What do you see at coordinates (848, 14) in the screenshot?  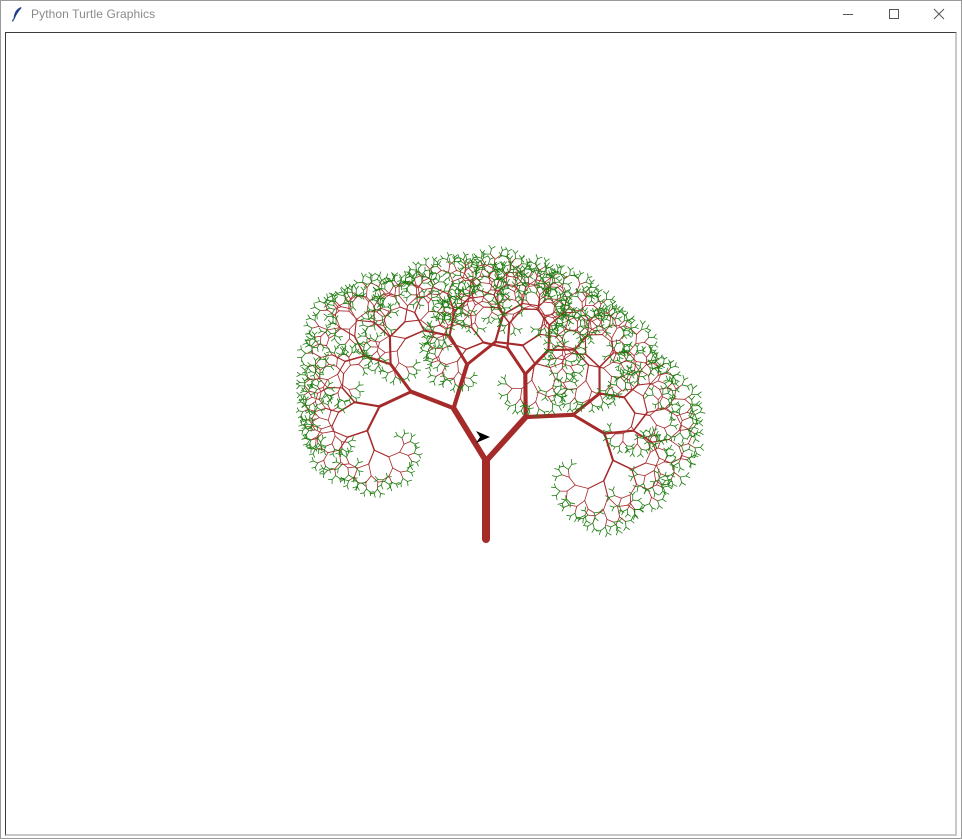 I see `minimize-button` at bounding box center [848, 14].